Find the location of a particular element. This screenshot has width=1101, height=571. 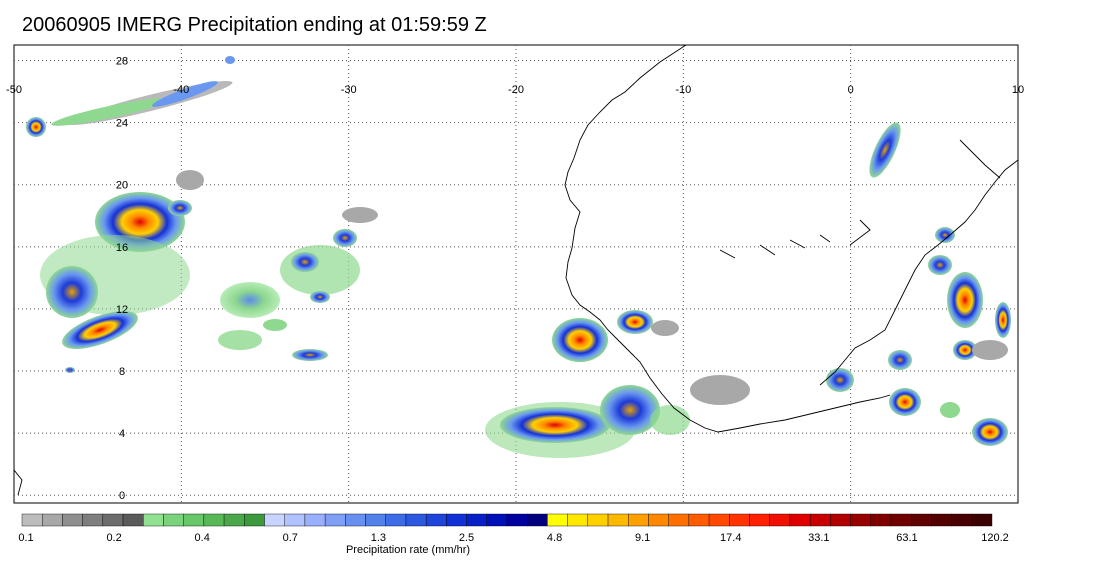

precip-cluster-nw-band is located at coordinates (130, 96).